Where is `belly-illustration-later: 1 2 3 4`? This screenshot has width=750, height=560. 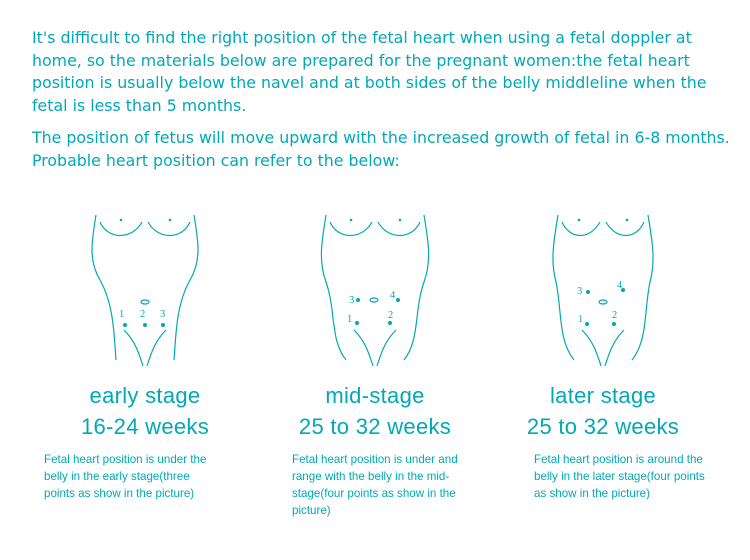
belly-illustration-later: 1 2 3 4 is located at coordinates (603, 290).